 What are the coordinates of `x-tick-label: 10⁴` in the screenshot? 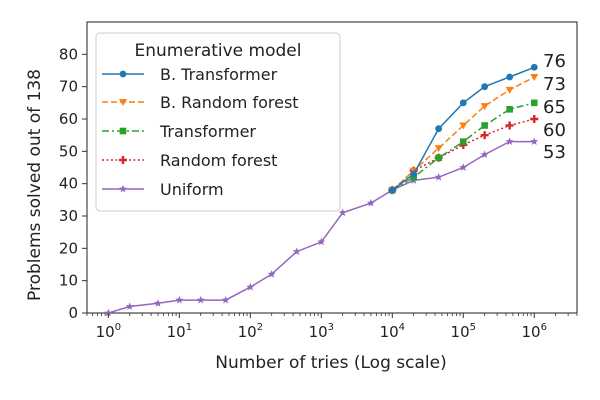 It's located at (392, 331).